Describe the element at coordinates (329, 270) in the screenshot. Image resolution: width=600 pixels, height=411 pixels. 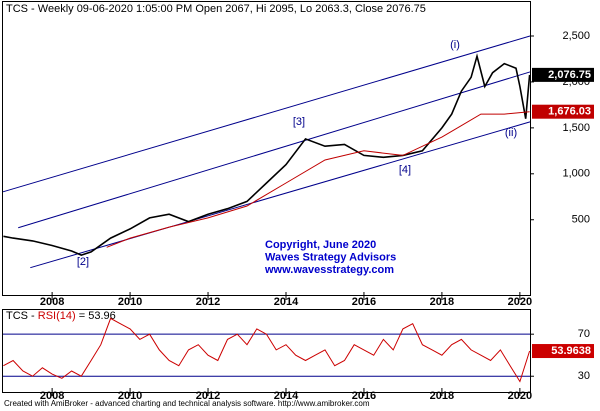
I see `copyright-text: www.wavesstrategy.com` at that location.